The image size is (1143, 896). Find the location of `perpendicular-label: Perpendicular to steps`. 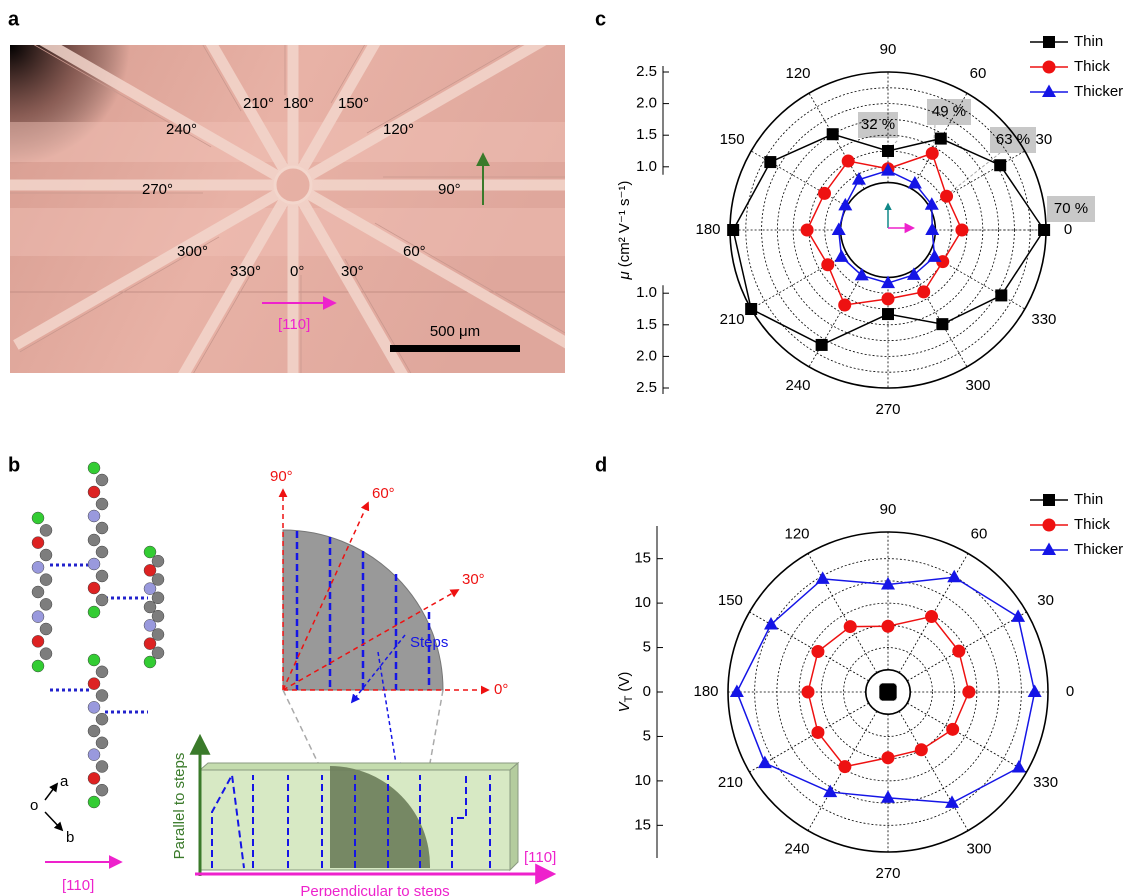

perpendicular-label: Perpendicular to steps is located at coordinates (374, 889).